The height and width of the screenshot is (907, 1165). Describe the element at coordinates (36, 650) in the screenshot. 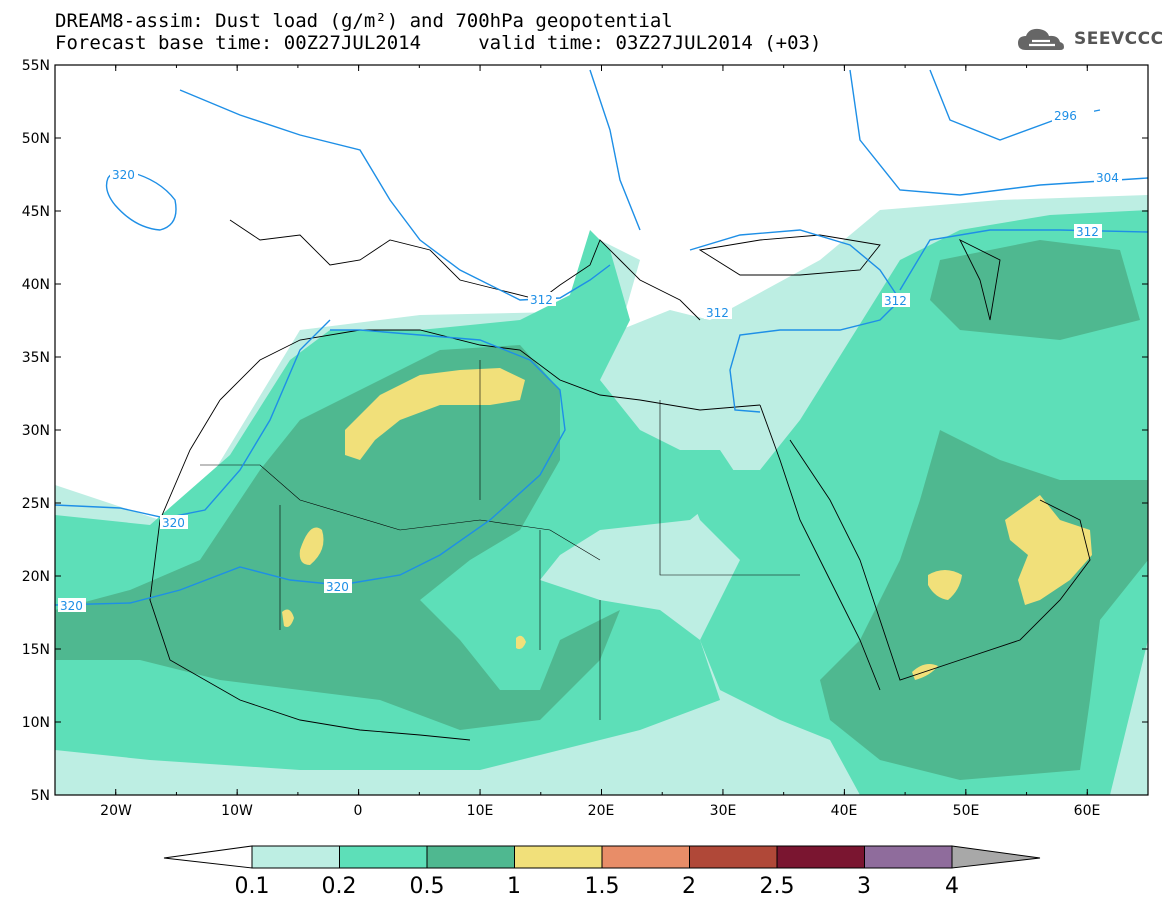

I see `lat-label: 15N` at that location.